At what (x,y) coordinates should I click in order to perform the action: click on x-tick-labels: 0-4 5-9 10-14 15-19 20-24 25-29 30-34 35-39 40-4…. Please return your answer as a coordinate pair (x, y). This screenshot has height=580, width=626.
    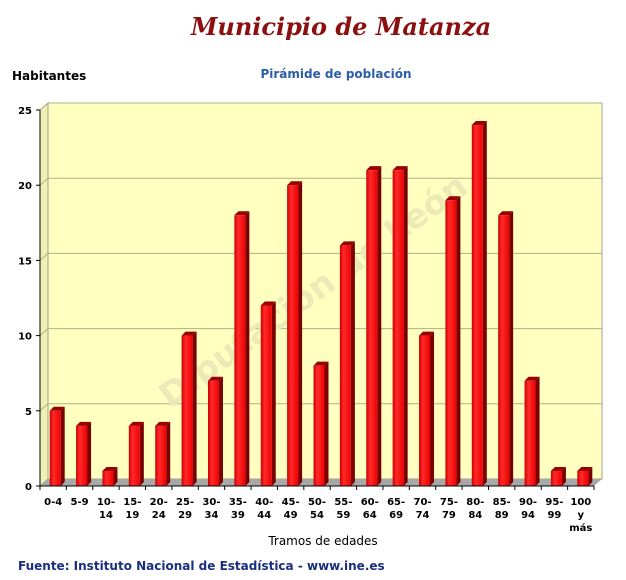
    Looking at the image, I should click on (318, 515).